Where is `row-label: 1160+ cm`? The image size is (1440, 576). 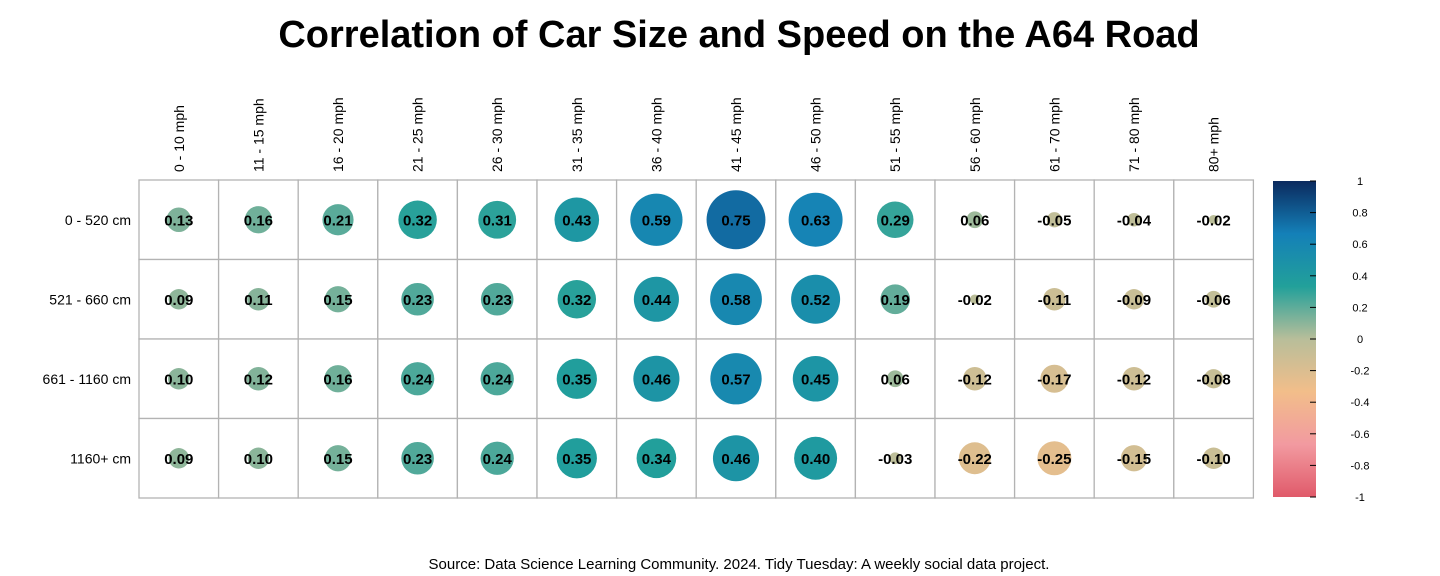 row-label: 1160+ cm is located at coordinates (100, 458).